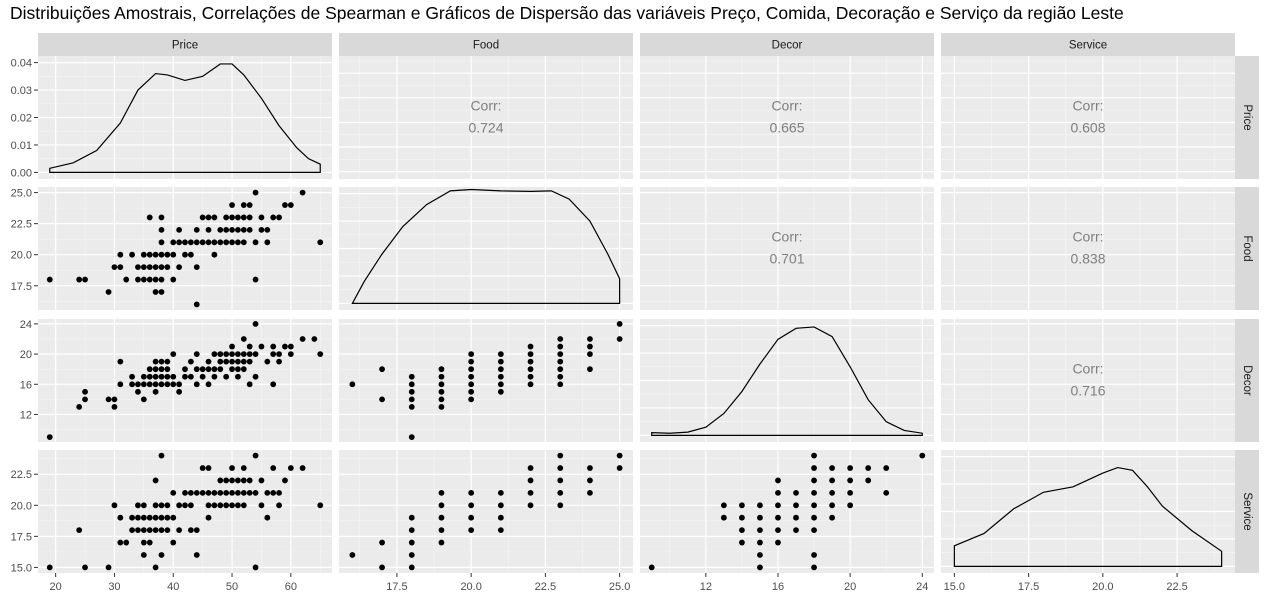 Image resolution: width=1266 pixels, height=600 pixels. I want to click on panel-price-decor, so click(787, 117).